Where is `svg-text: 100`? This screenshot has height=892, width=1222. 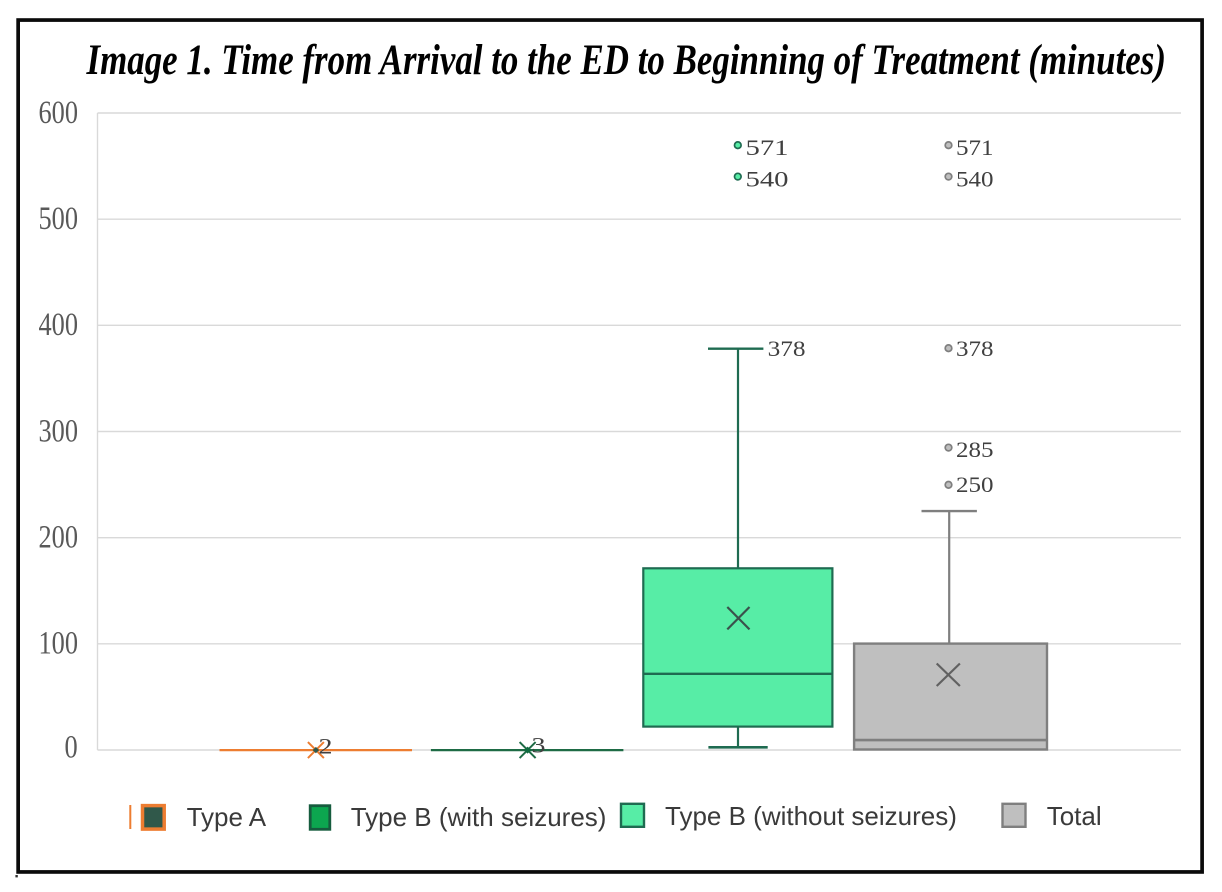 svg-text: 100 is located at coordinates (59, 644).